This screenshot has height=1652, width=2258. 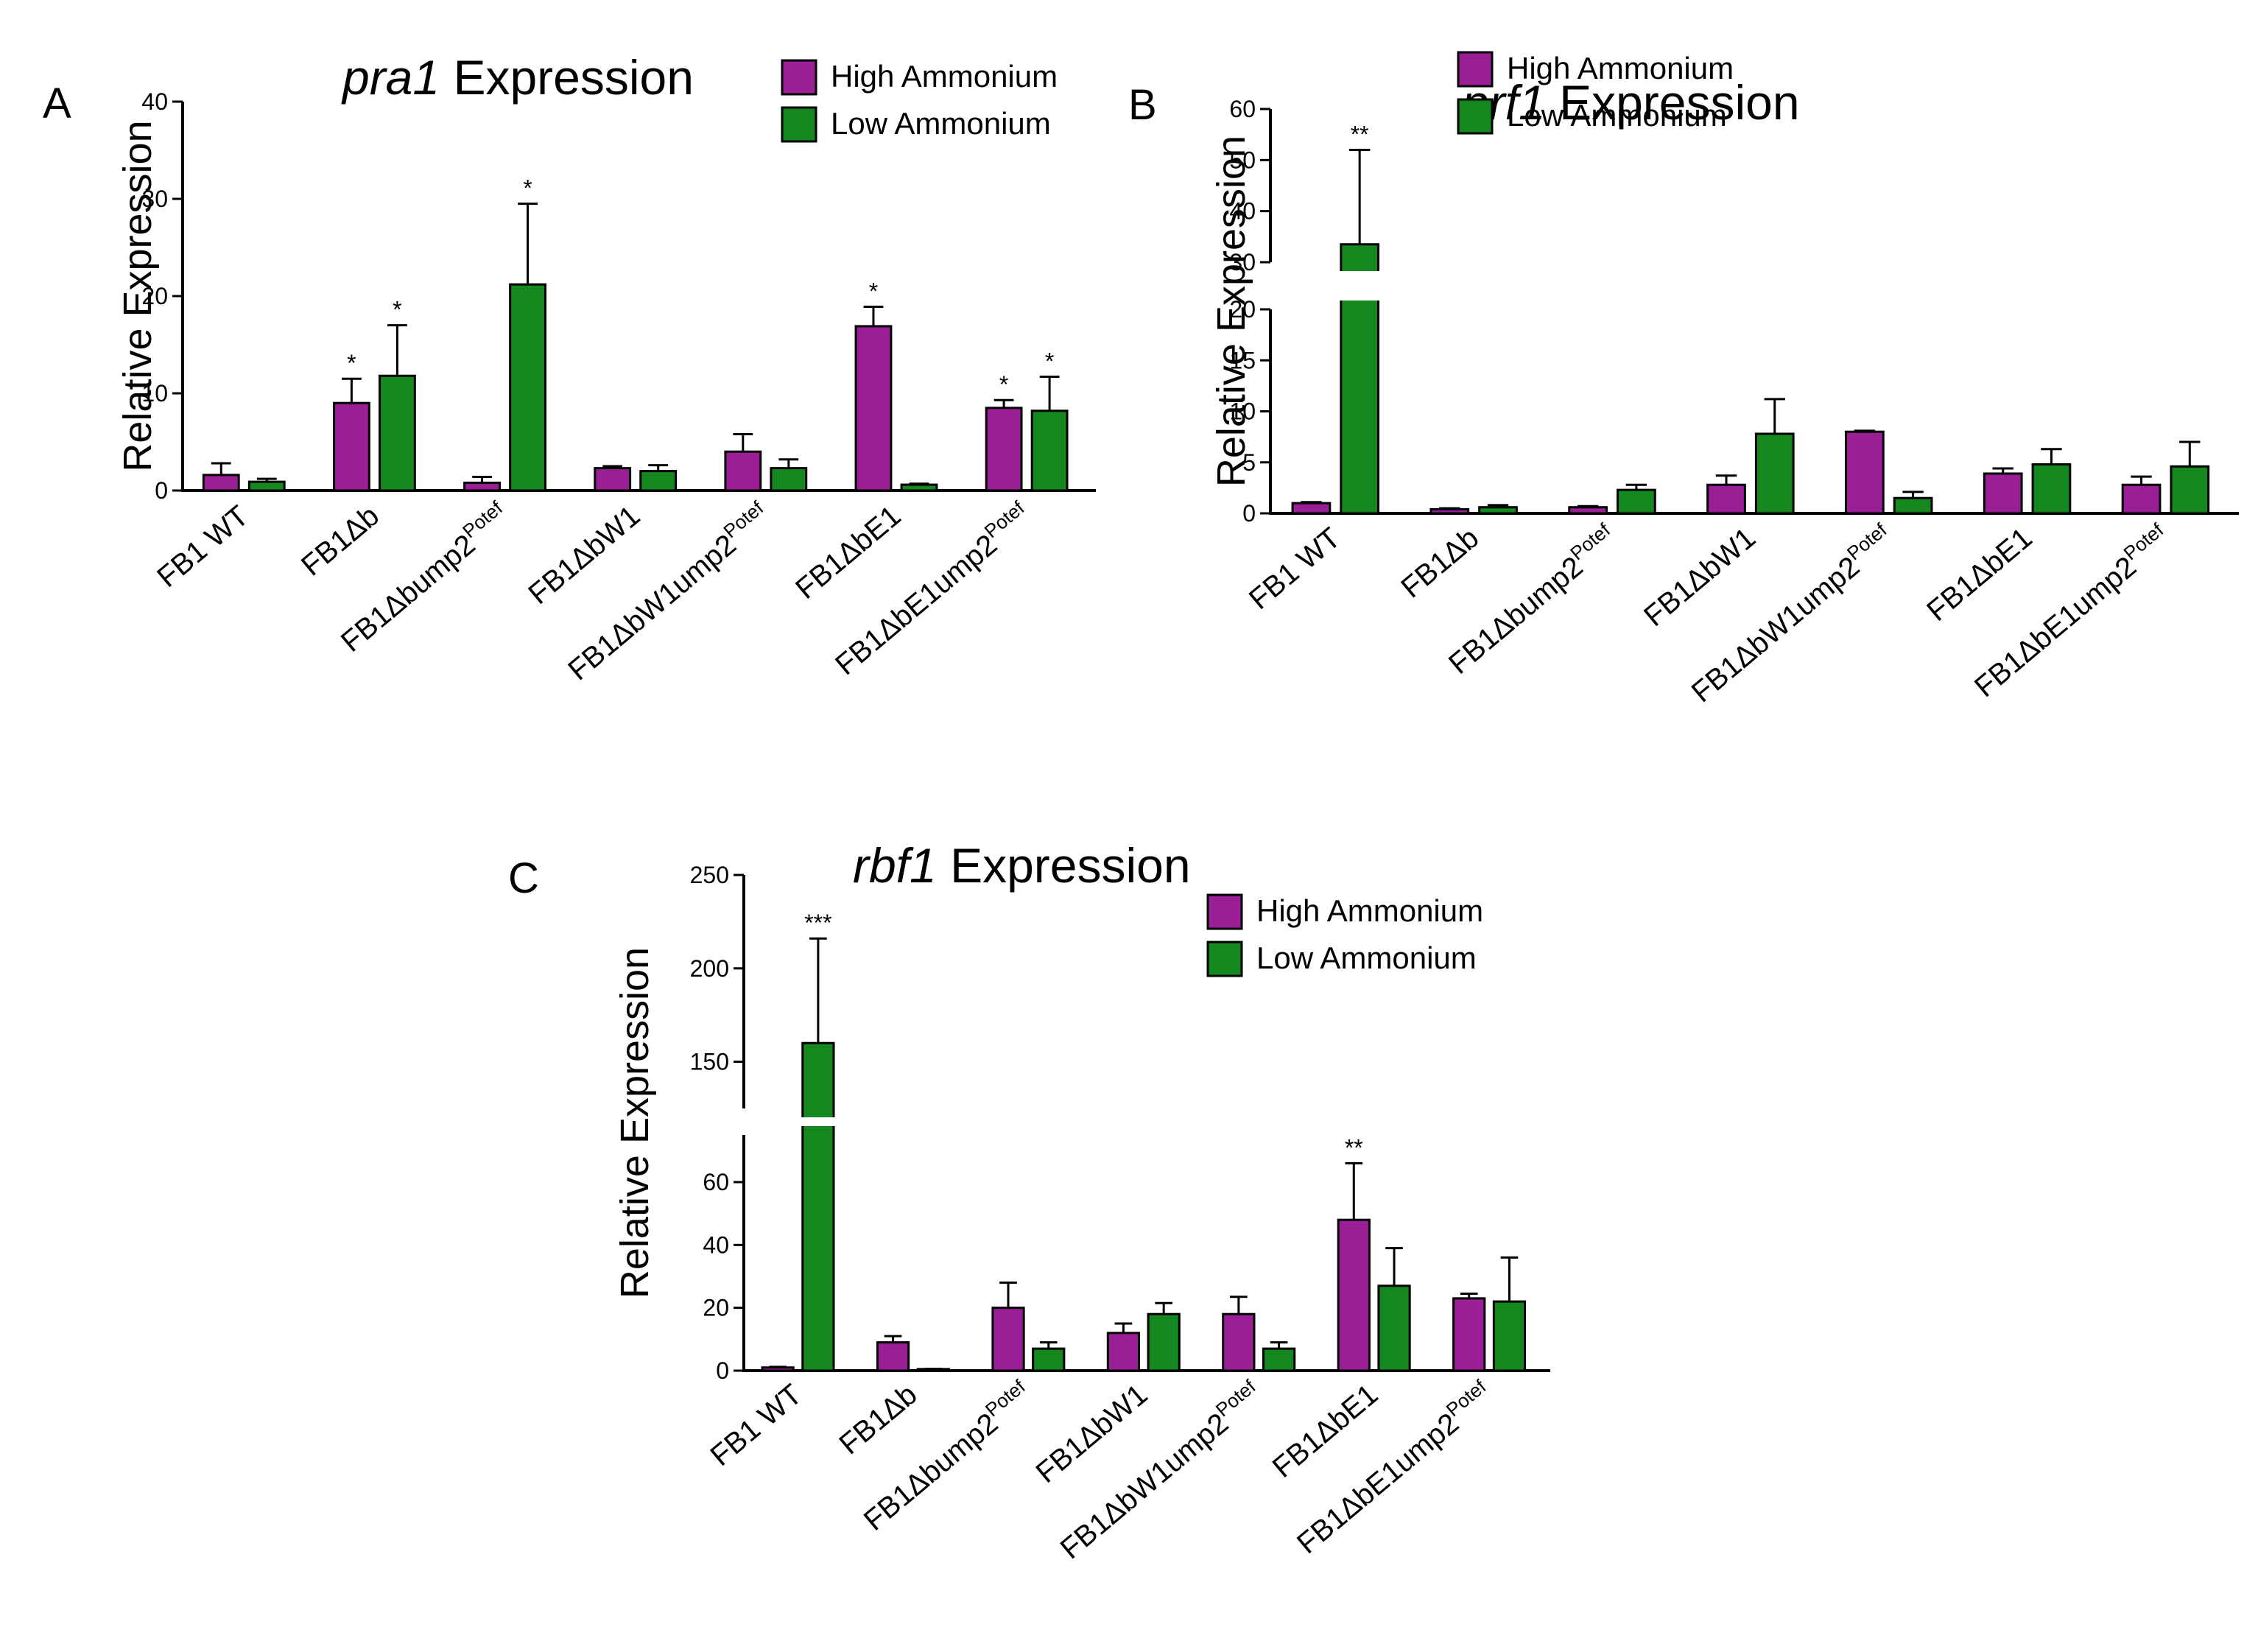 I want to click on legend-swatch-a-low, so click(x=799, y=124).